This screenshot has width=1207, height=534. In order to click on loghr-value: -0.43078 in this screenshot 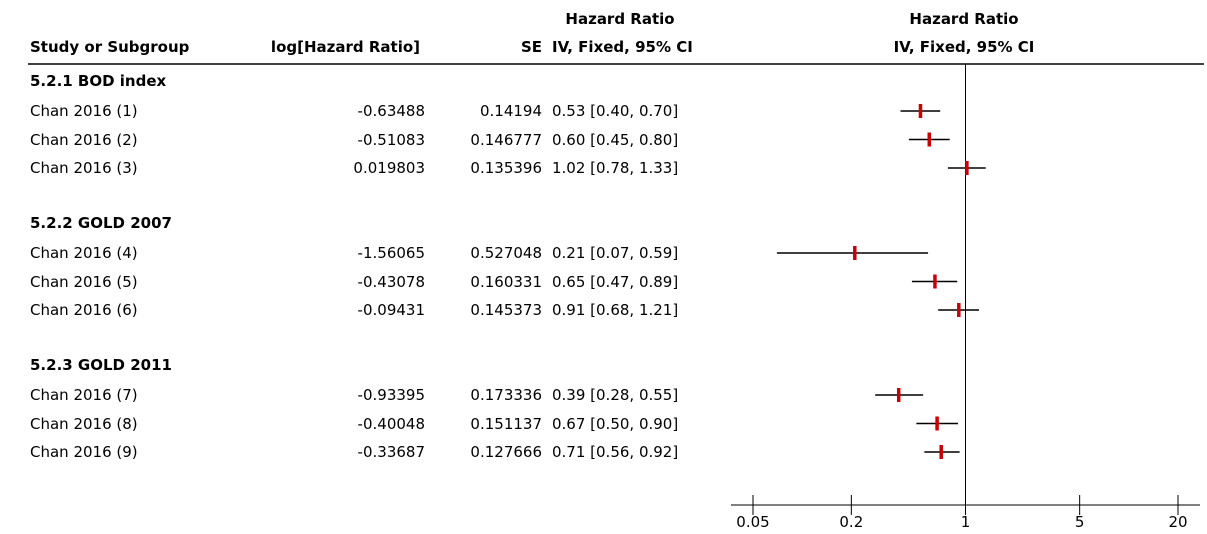, I will do `click(391, 281)`.